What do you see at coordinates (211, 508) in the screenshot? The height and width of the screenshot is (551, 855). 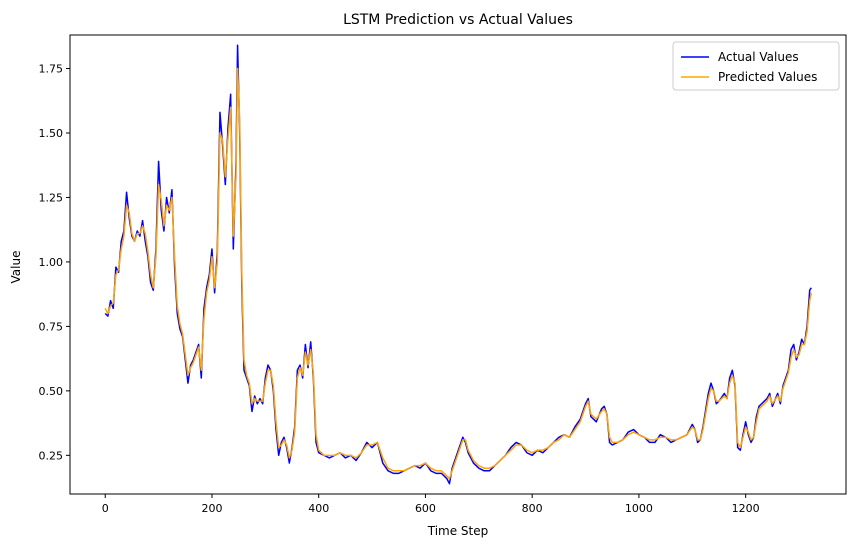 I see `x-tick-label: 200` at bounding box center [211, 508].